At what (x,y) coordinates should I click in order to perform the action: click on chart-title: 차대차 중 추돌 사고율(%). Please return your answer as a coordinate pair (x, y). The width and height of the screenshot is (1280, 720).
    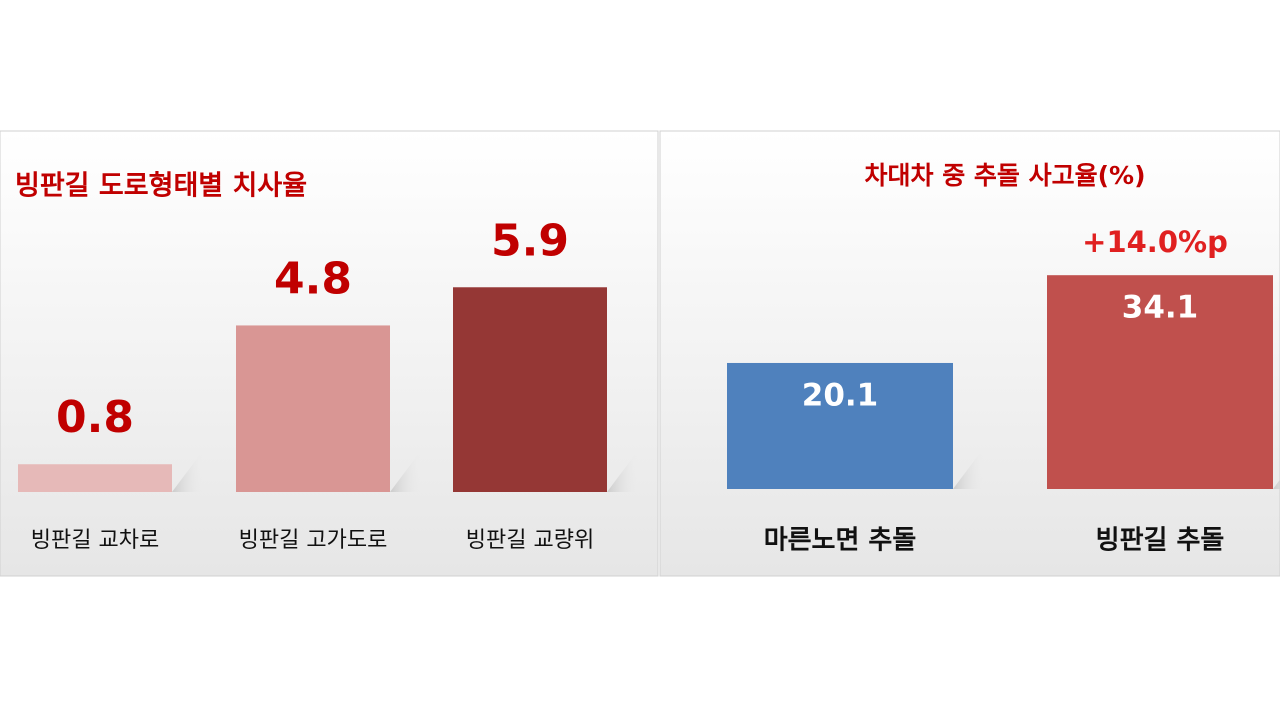
    Looking at the image, I should click on (1004, 175).